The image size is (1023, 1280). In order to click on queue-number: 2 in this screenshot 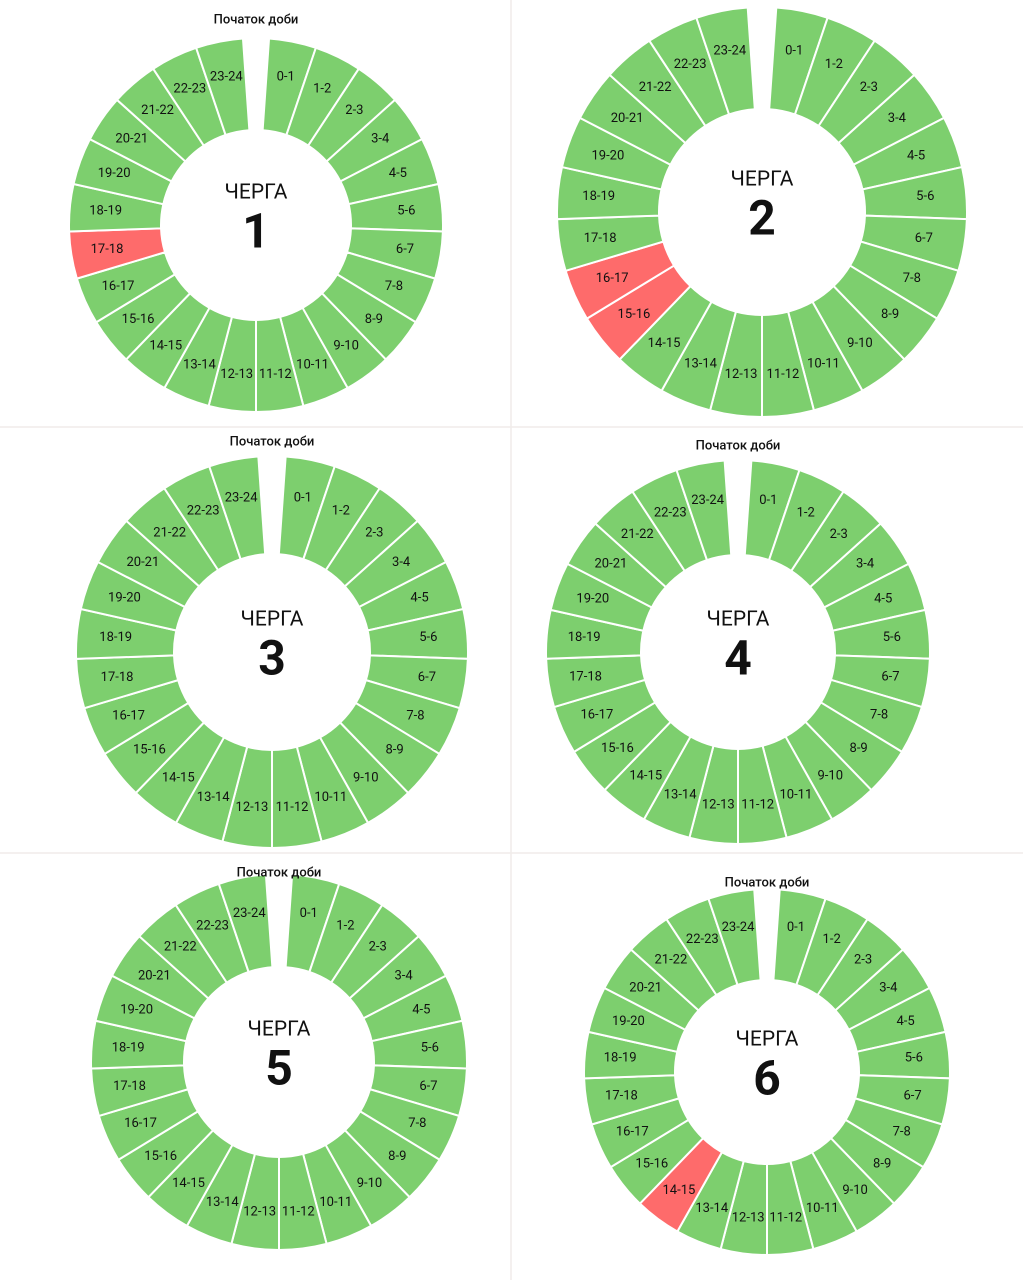, I will do `click(762, 218)`.